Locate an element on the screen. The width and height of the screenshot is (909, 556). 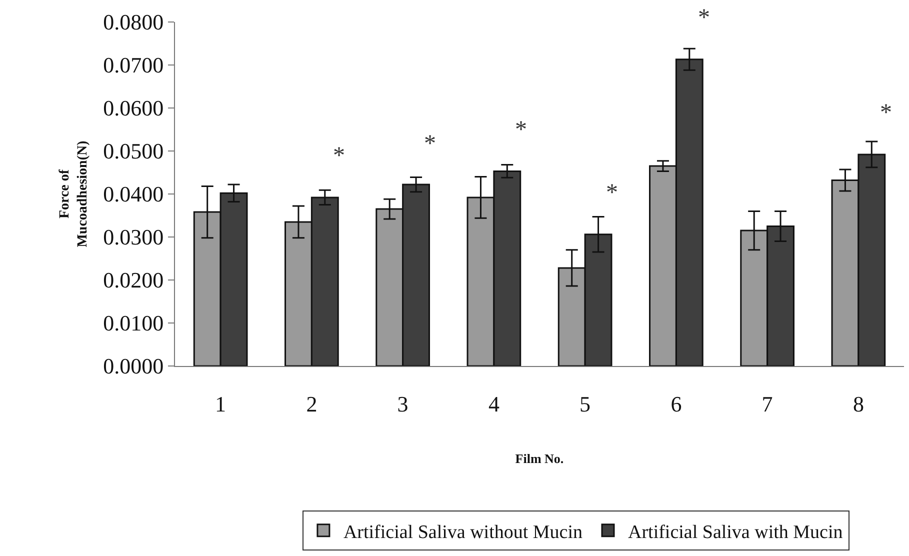
y-tick-label: 0.0200 is located at coordinates (133, 280).